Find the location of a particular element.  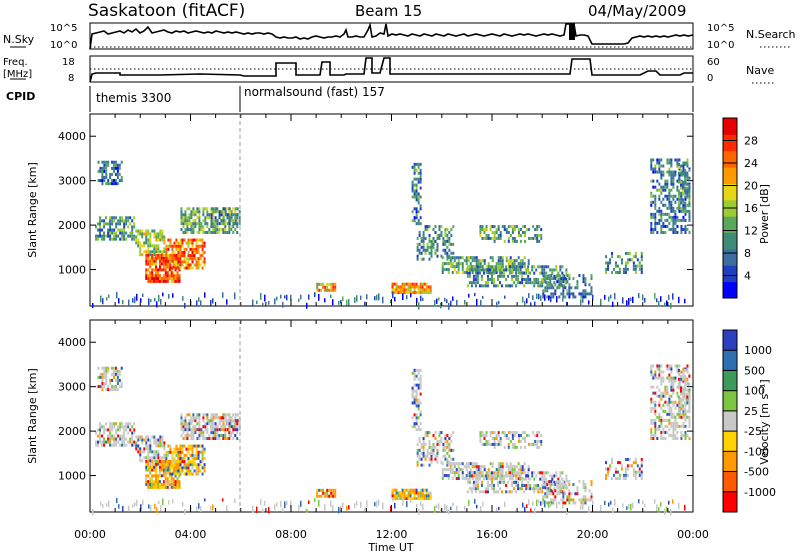

x-tick-labels: 00:00 04:00 08:00 12:00 16:00 20:00 00:00 is located at coordinates (391, 534).